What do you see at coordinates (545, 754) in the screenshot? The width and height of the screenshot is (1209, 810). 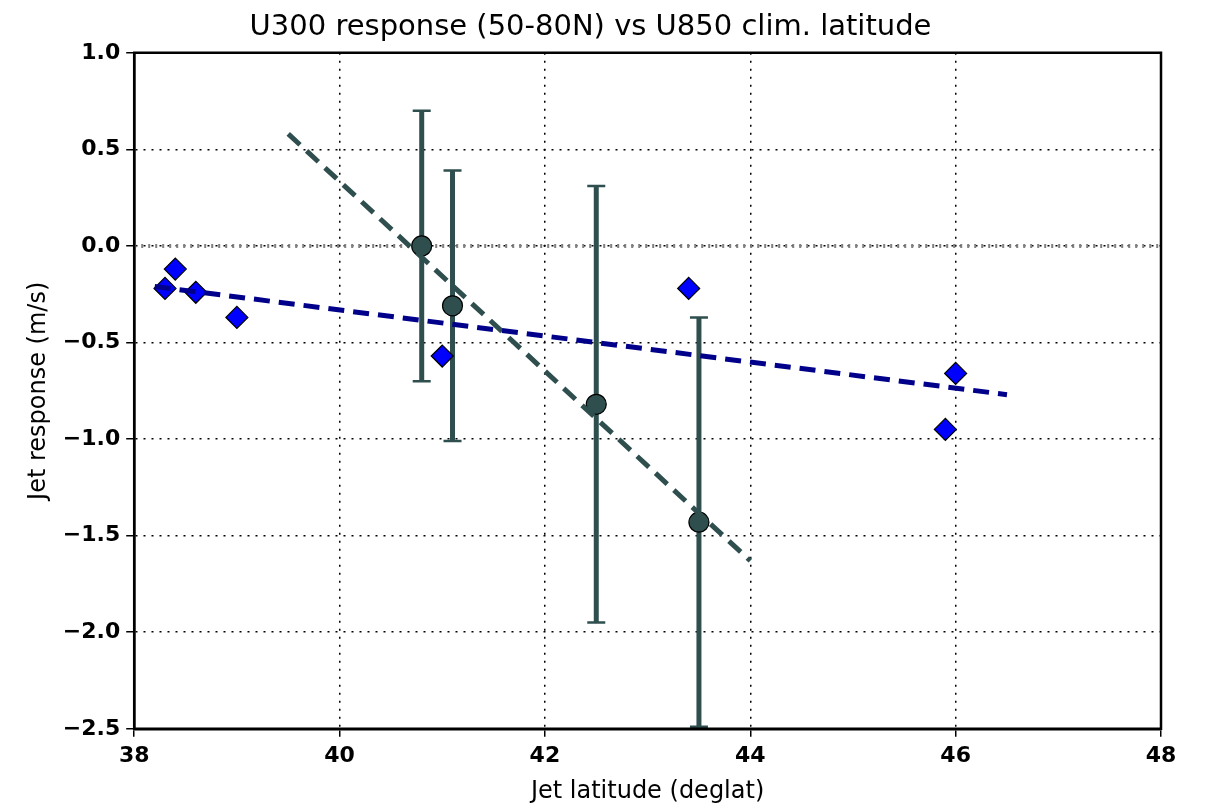 I see `x-tick-label: 42` at bounding box center [545, 754].